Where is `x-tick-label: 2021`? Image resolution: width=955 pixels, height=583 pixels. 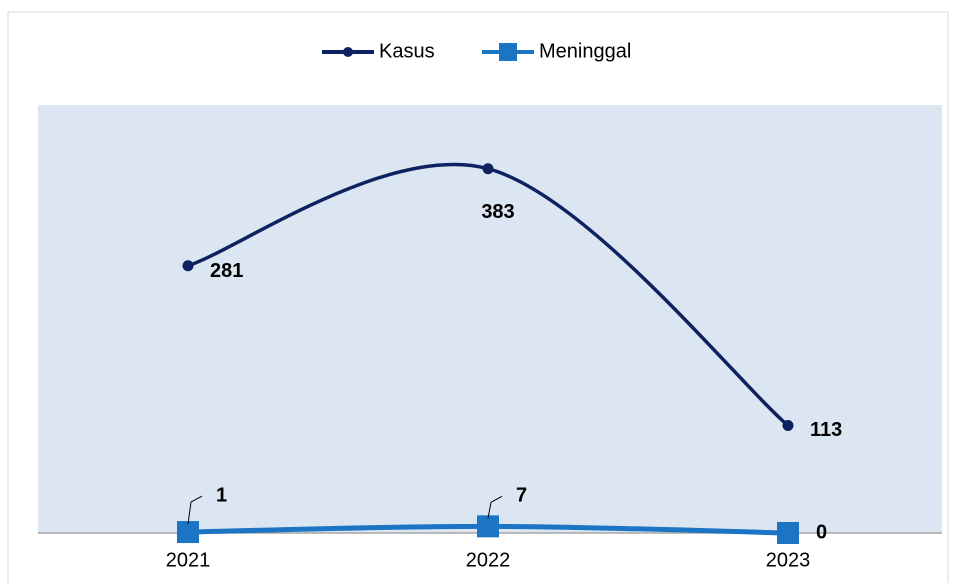 x-tick-label: 2021 is located at coordinates (188, 560).